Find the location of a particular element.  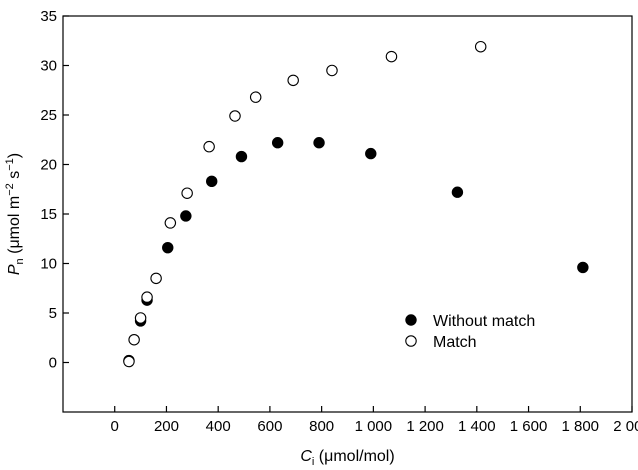

x-tick-label: 1 800 is located at coordinates (580, 426).